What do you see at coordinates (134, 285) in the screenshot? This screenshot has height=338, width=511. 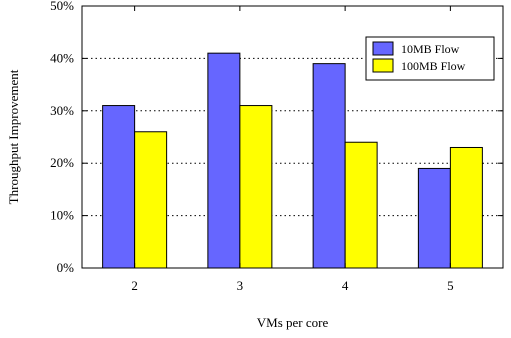 I see `x-tick-label: 2` at bounding box center [134, 285].